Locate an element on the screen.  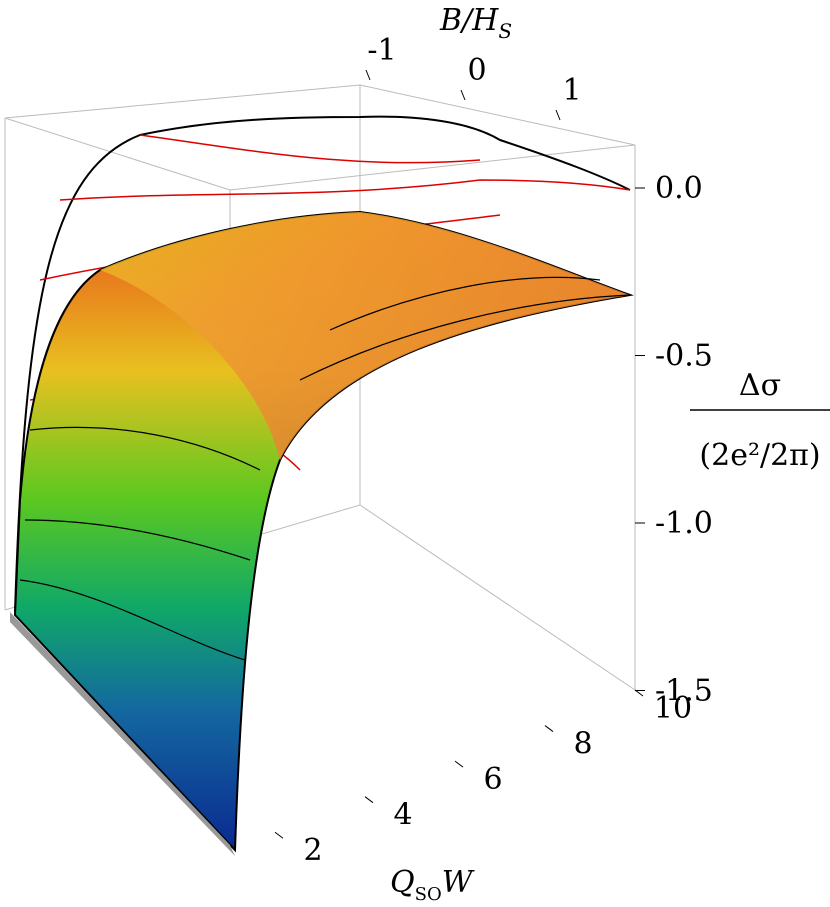
z-tick-label: -1.5 is located at coordinates (684, 691).